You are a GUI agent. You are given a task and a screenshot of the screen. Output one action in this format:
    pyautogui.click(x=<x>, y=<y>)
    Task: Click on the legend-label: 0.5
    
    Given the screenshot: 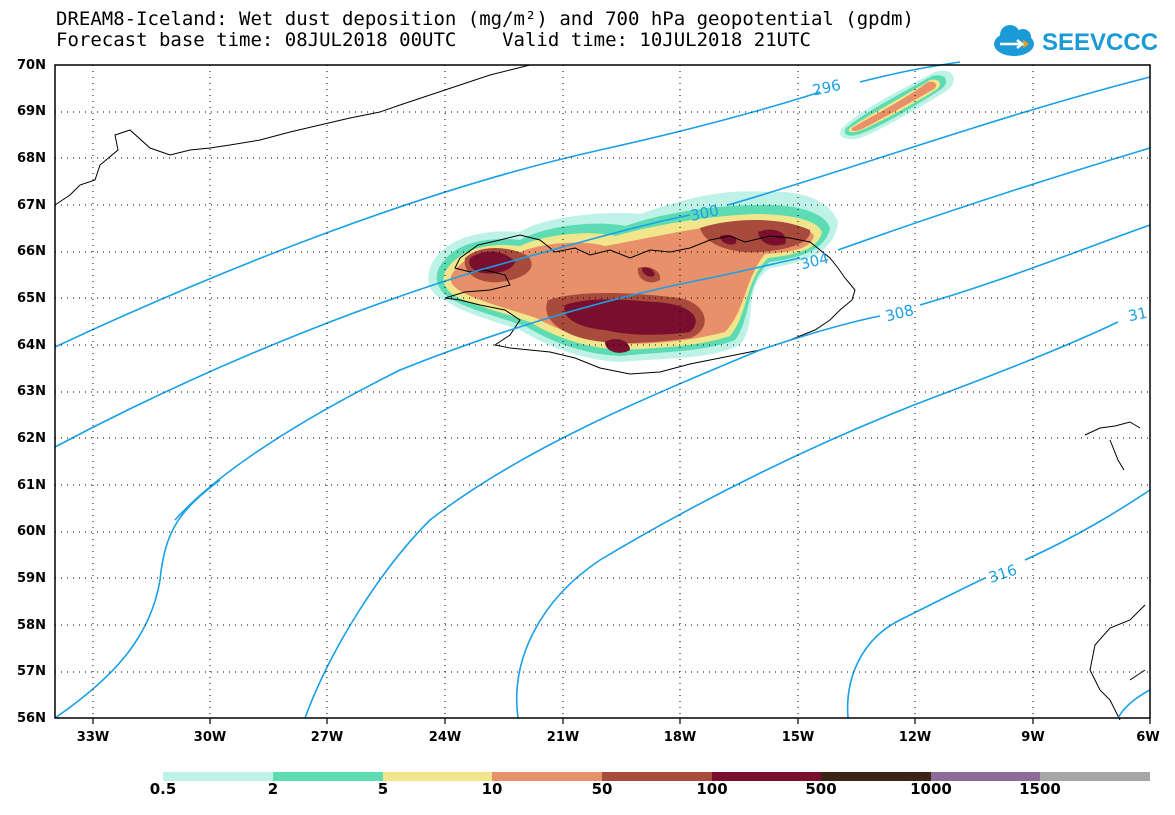 What is the action you would take?
    pyautogui.click(x=163, y=789)
    